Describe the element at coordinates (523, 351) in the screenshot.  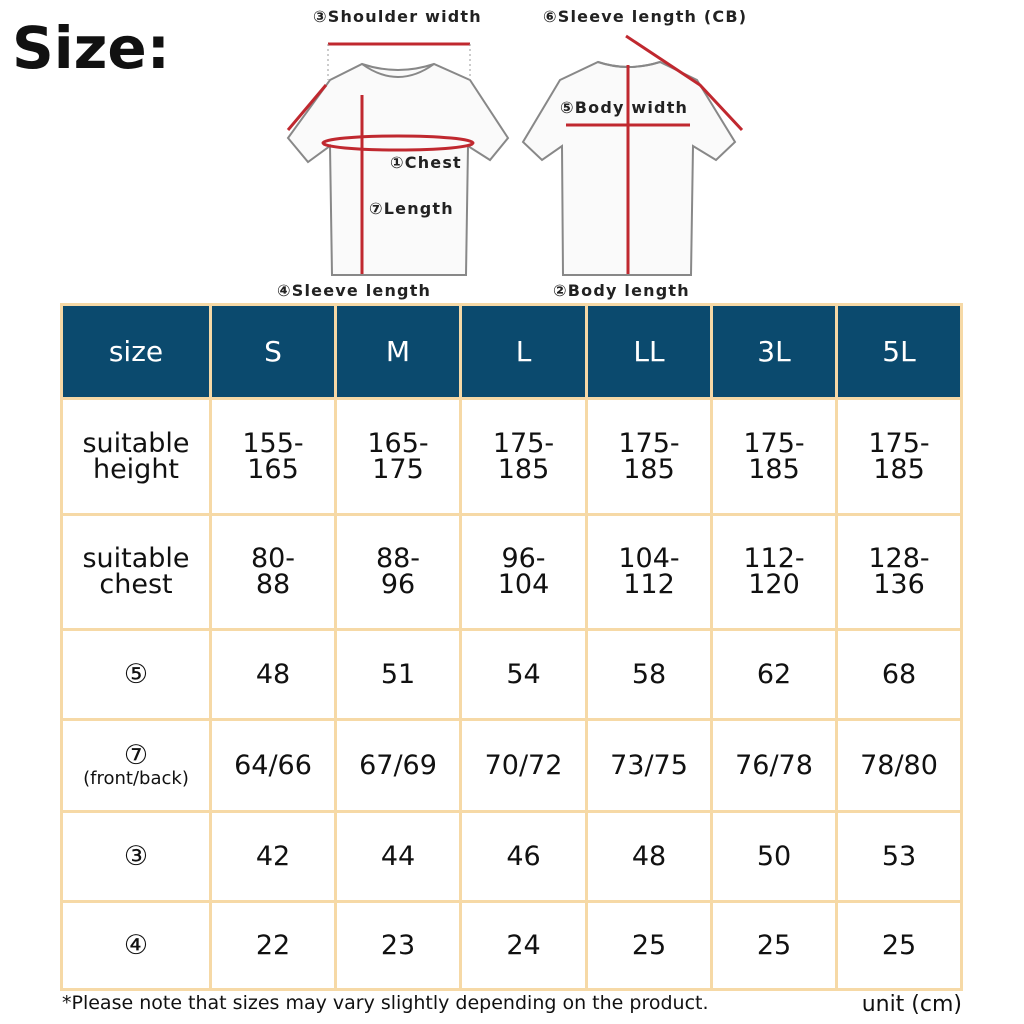
I see `header-cell: L` at that location.